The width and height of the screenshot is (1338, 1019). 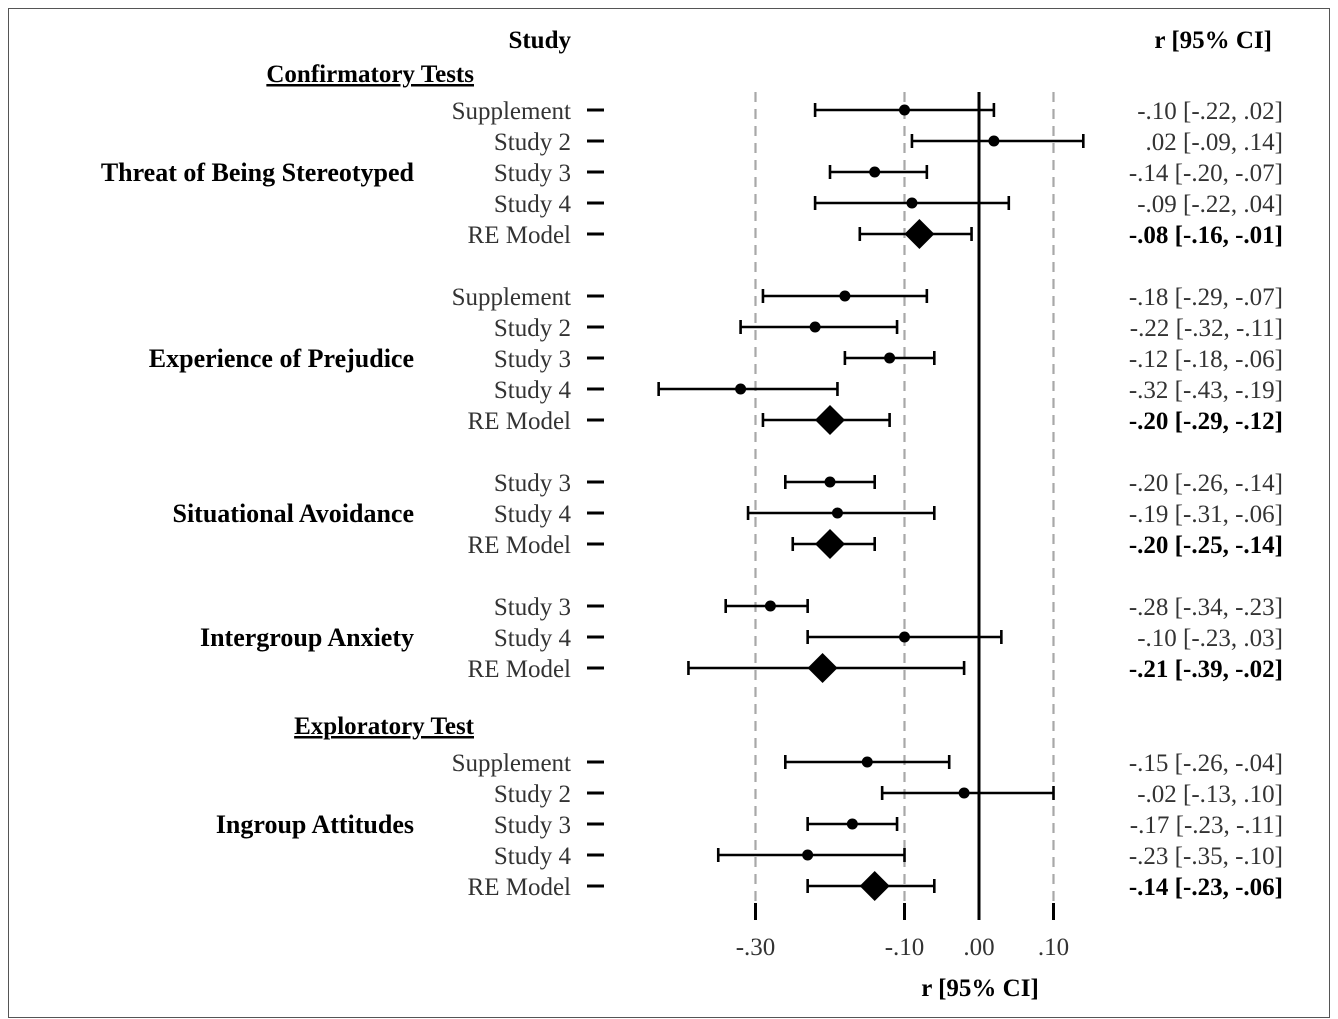 What do you see at coordinates (1206, 825) in the screenshot?
I see `ci-value-label: -.17 [-.23, -.11]` at bounding box center [1206, 825].